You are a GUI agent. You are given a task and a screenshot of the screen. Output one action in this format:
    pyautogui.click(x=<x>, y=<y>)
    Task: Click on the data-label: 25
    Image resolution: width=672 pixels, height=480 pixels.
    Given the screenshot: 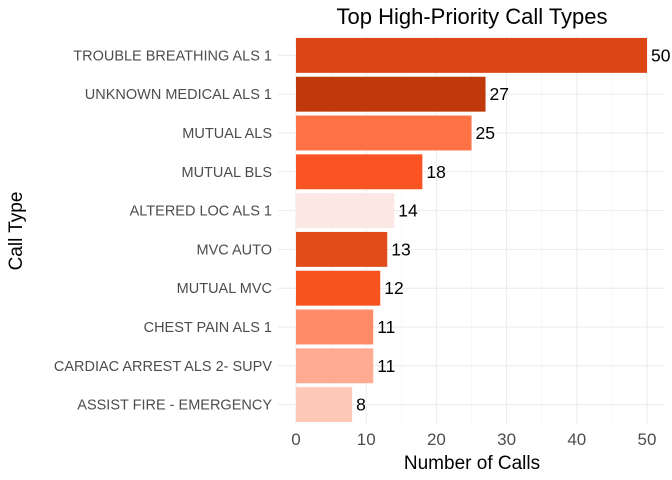 What is the action you would take?
    pyautogui.click(x=485, y=133)
    